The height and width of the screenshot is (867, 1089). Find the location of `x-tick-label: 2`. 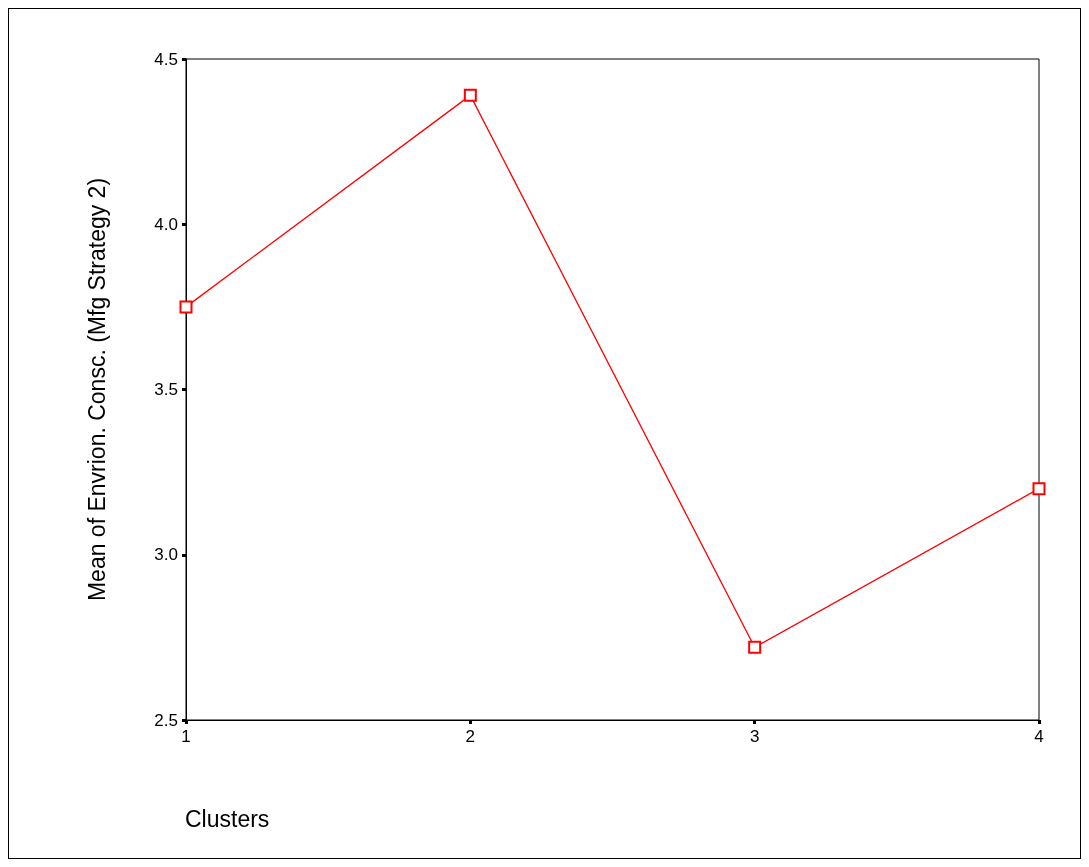

x-tick-label: 2 is located at coordinates (470, 736).